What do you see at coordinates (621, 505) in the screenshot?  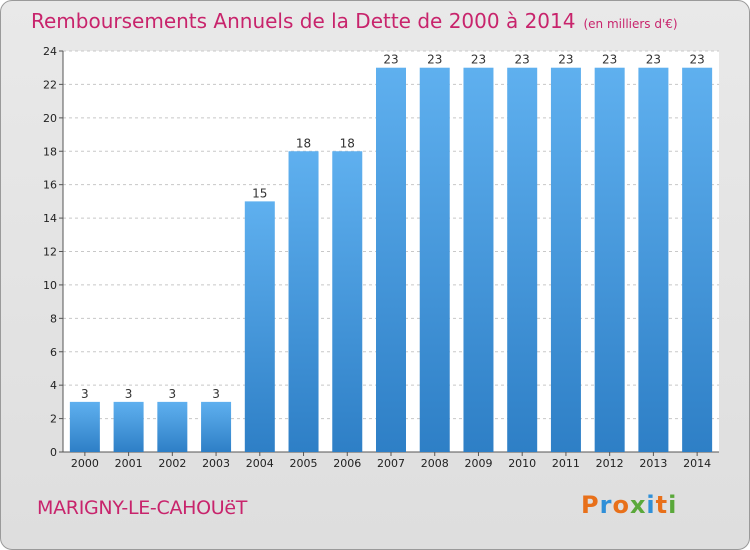 I see `logo-letter: o` at bounding box center [621, 505].